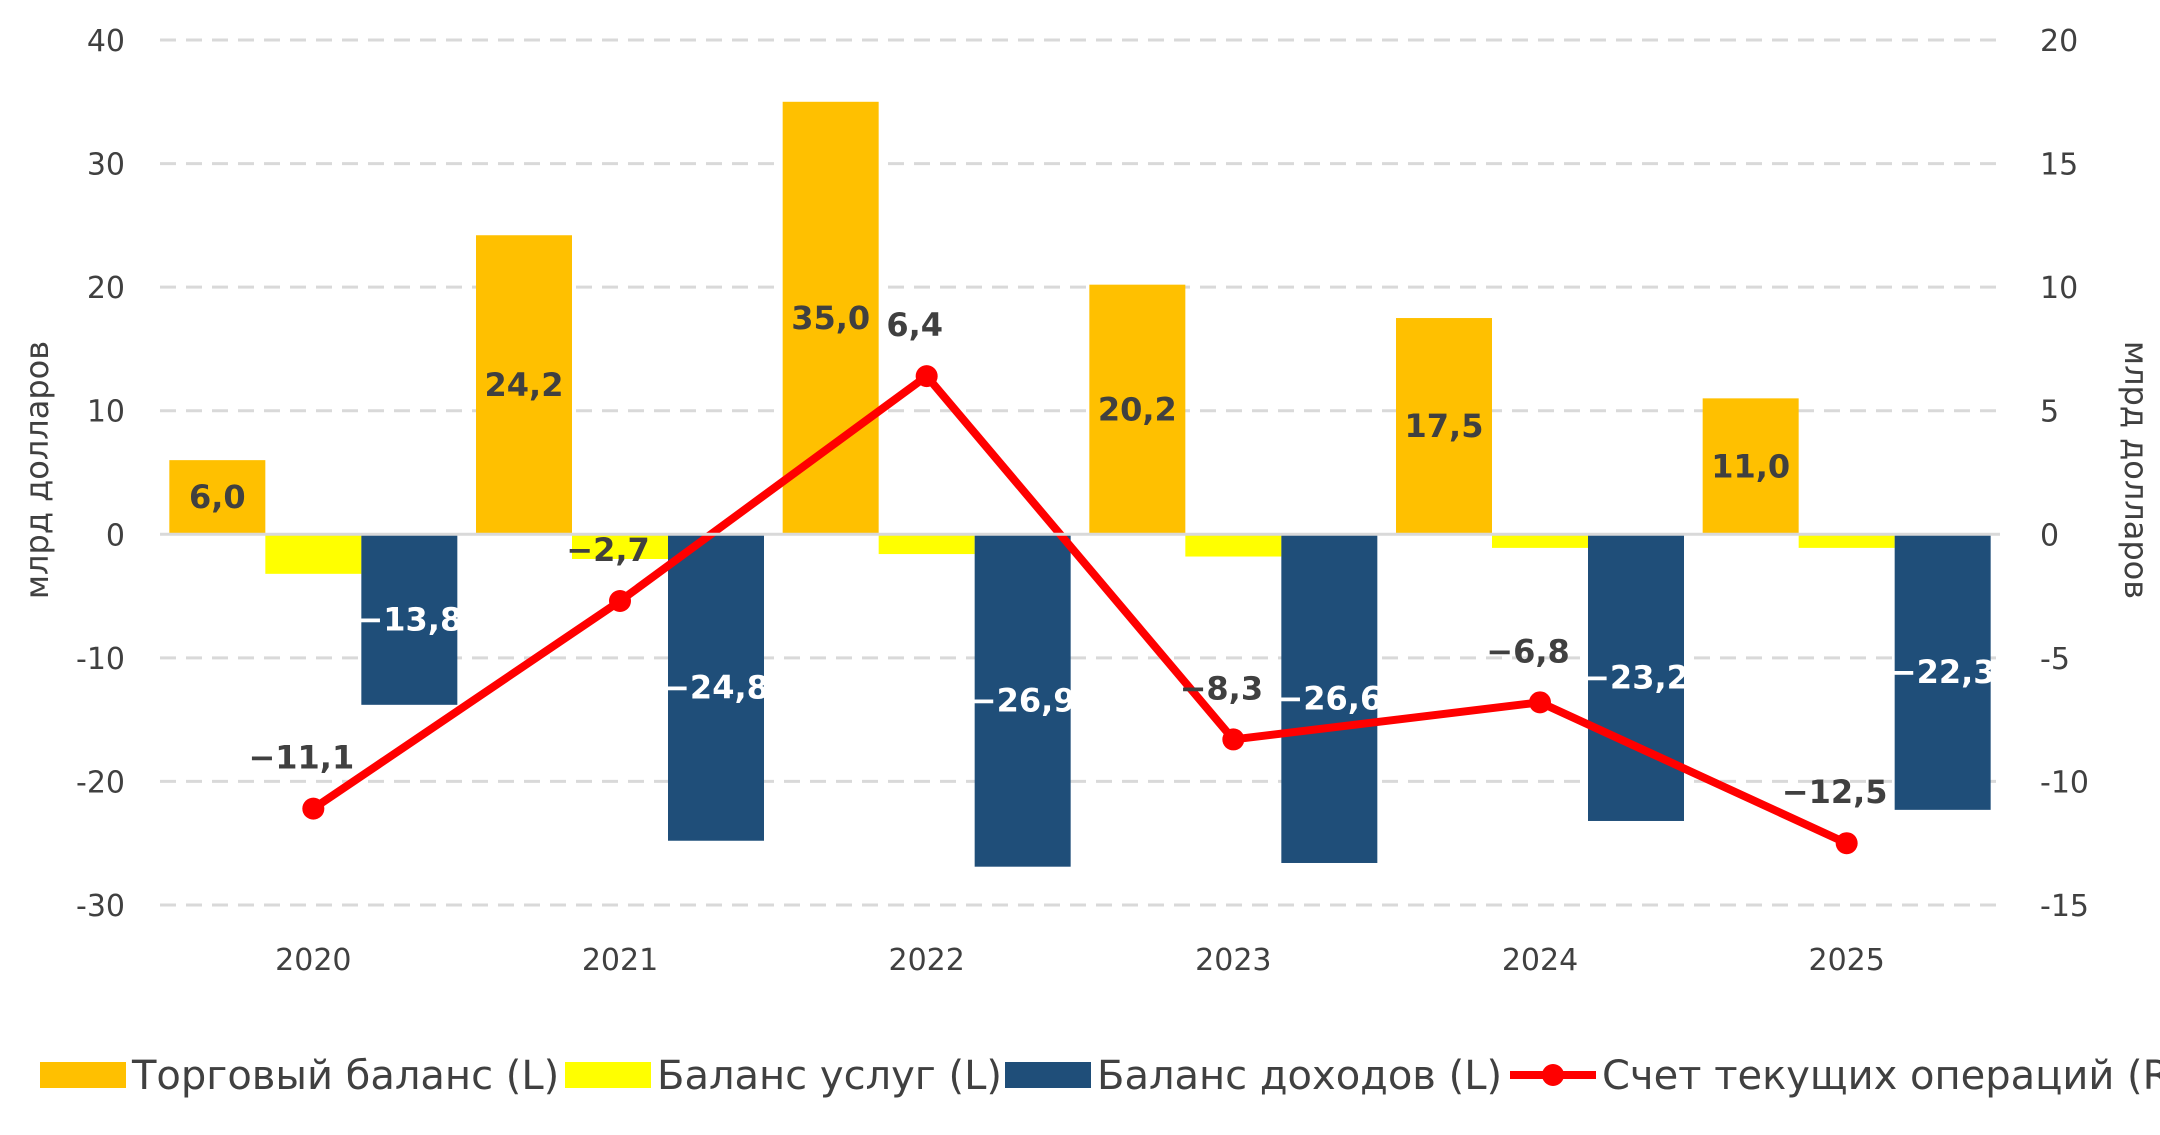 The height and width of the screenshot is (1135, 2160). What do you see at coordinates (1222, 688) in the screenshot?
I see `line-data-label: −8,3` at bounding box center [1222, 688].